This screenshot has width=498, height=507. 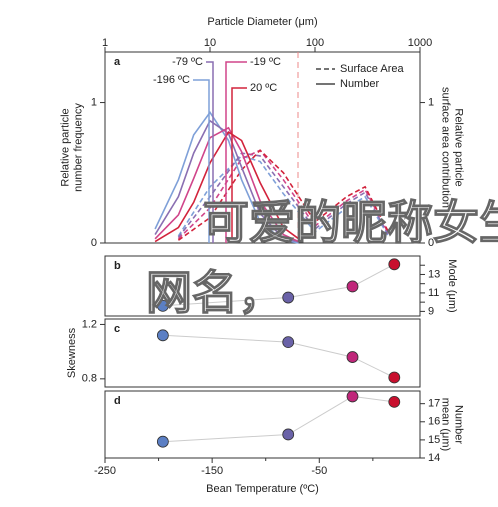 I want to click on panel-label: d, so click(x=117, y=401).